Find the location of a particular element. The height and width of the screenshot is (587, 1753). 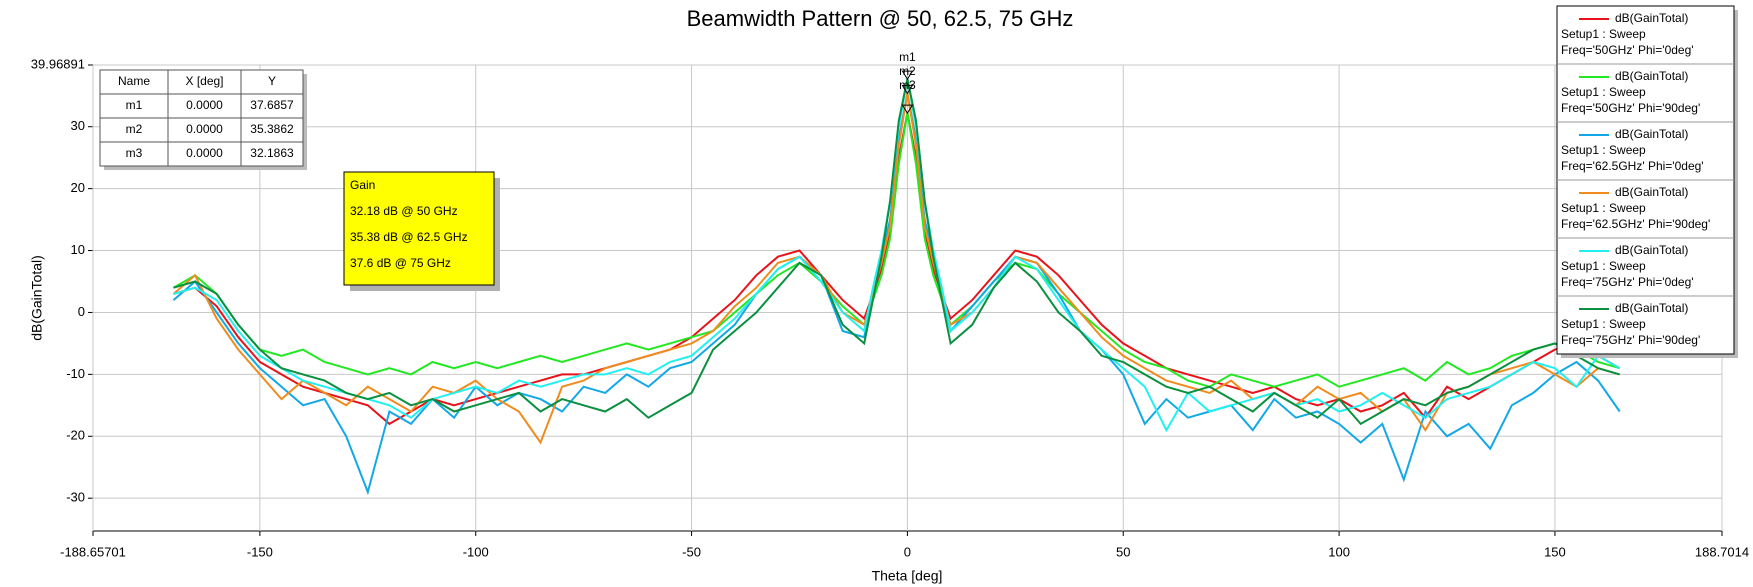

table-cell-text: 32.1863 is located at coordinates (272, 153).